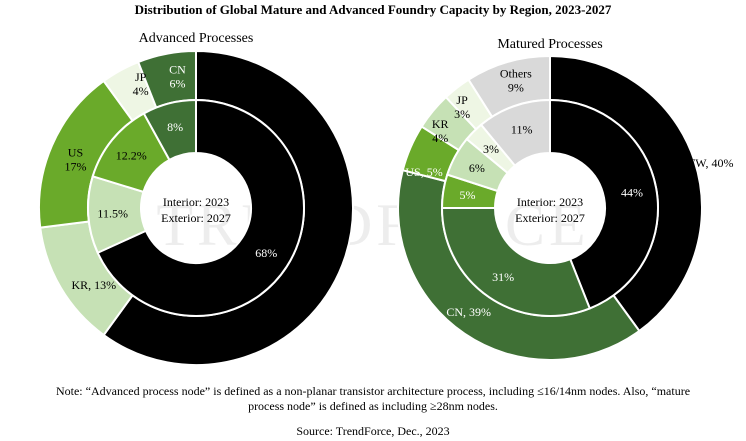 This screenshot has width=746, height=441. Describe the element at coordinates (423, 172) in the screenshot. I see `outer-label-us: US, 5%` at that location.